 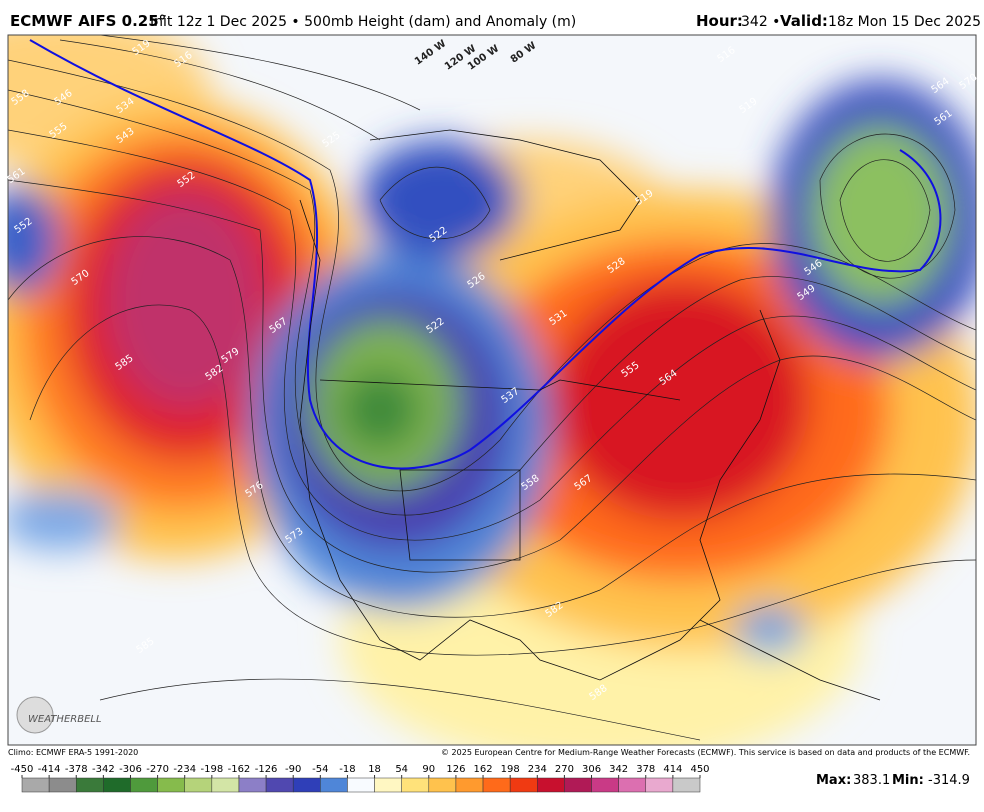 I want to click on colorbar-tick-label: 342, so click(x=618, y=769).